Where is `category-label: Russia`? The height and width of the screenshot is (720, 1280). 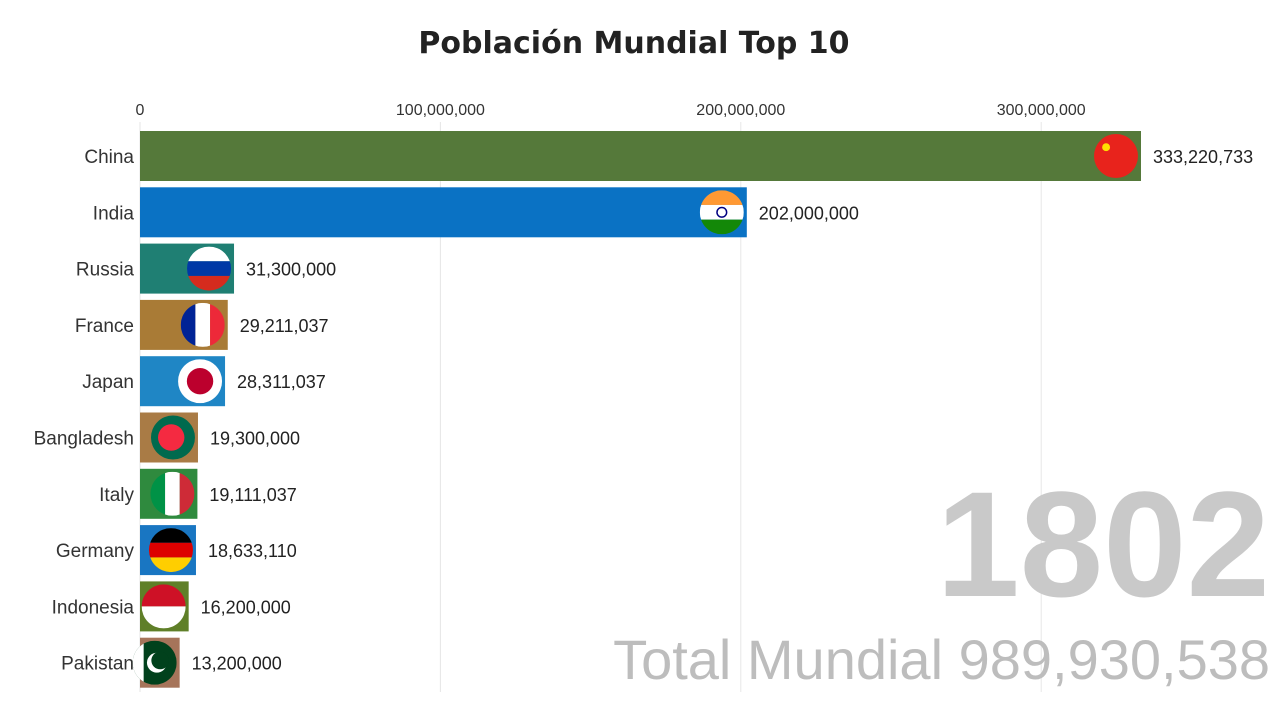 category-label: Russia is located at coordinates (105, 270).